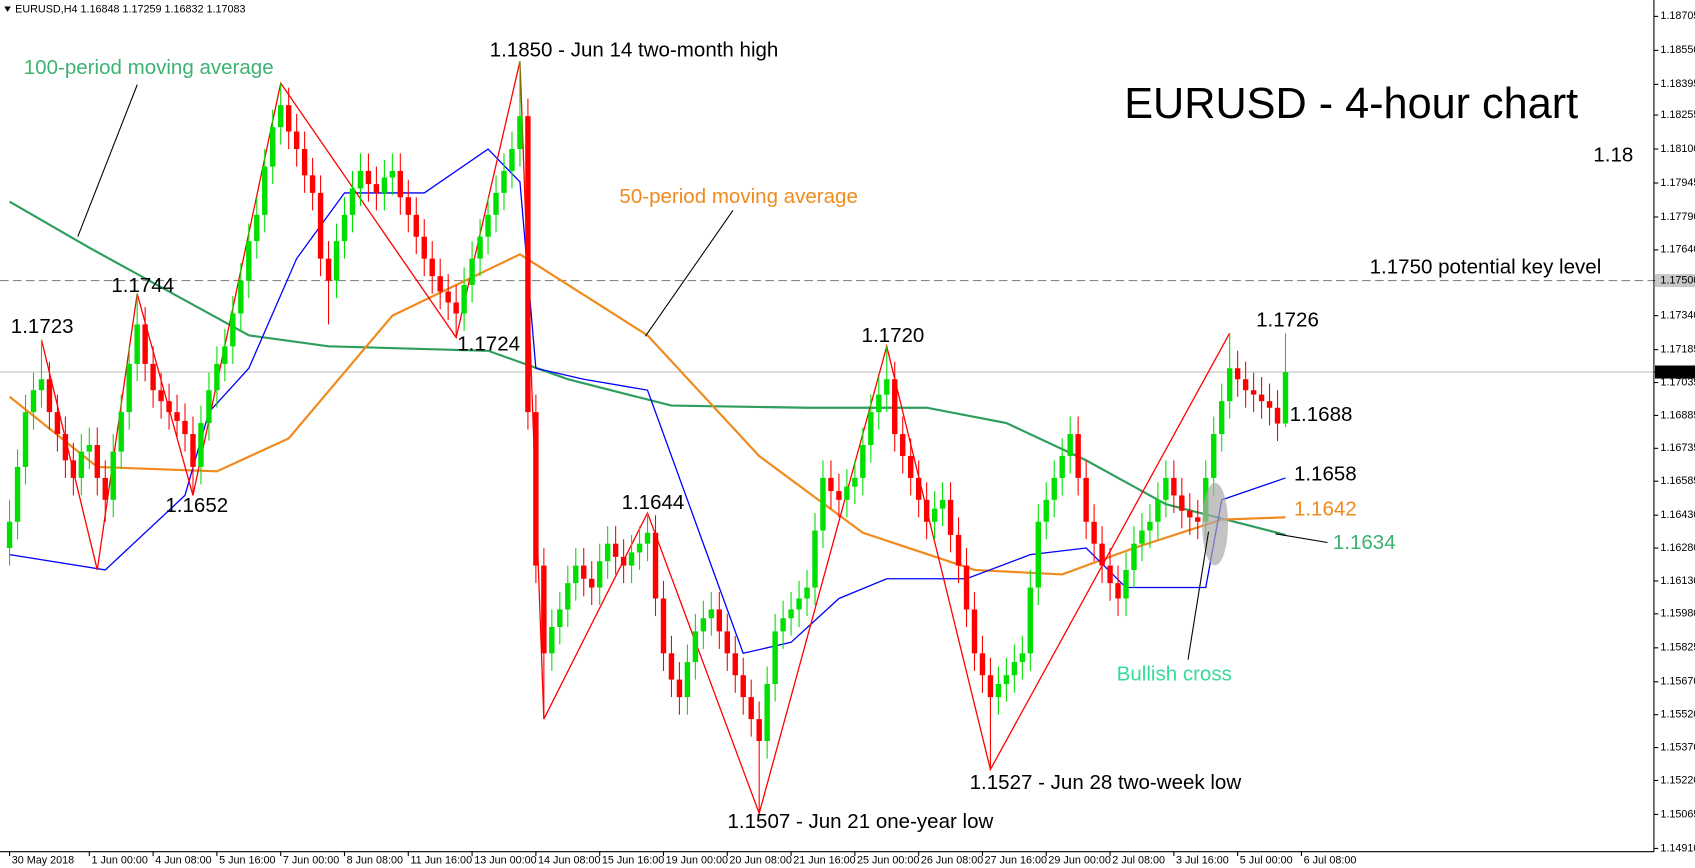  What do you see at coordinates (633, 860) in the screenshot?
I see `x-tick-label: 15 Jun 16:00` at bounding box center [633, 860].